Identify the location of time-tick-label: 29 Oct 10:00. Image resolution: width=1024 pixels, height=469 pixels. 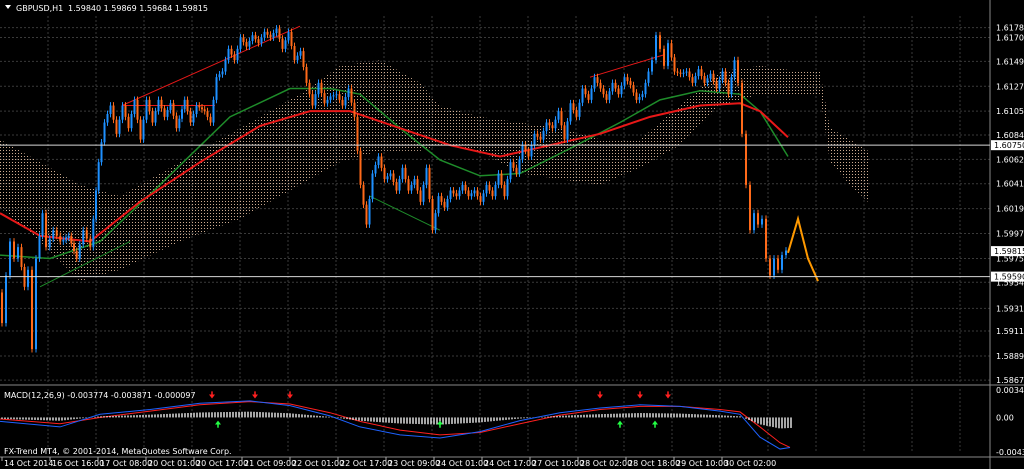
(702, 463).